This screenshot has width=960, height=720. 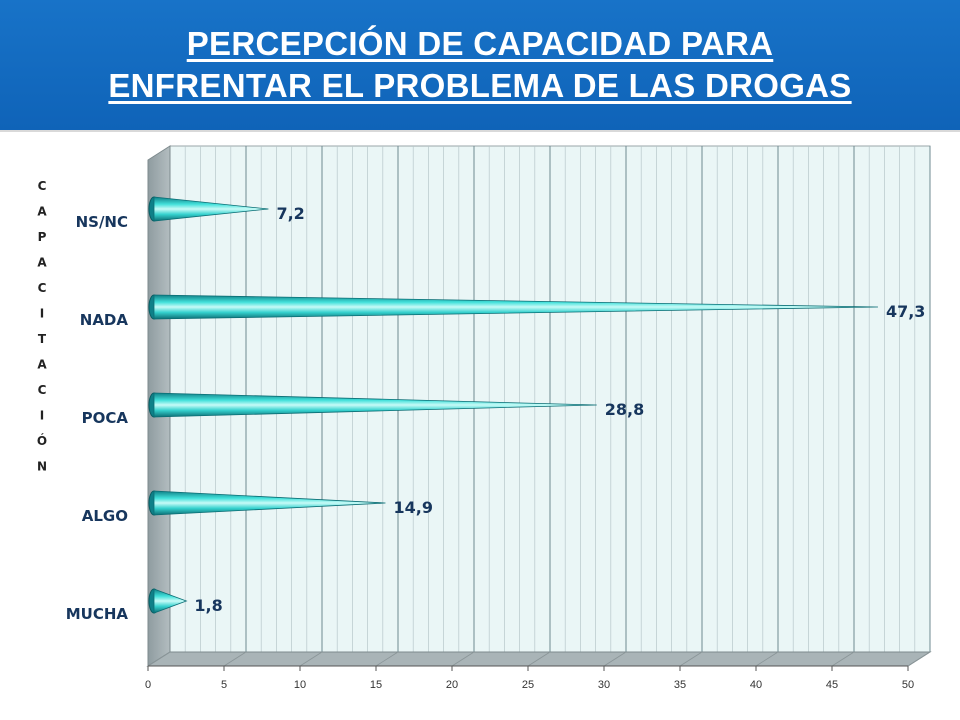 What do you see at coordinates (104, 320) in the screenshot?
I see `category-label-nada: NADA` at bounding box center [104, 320].